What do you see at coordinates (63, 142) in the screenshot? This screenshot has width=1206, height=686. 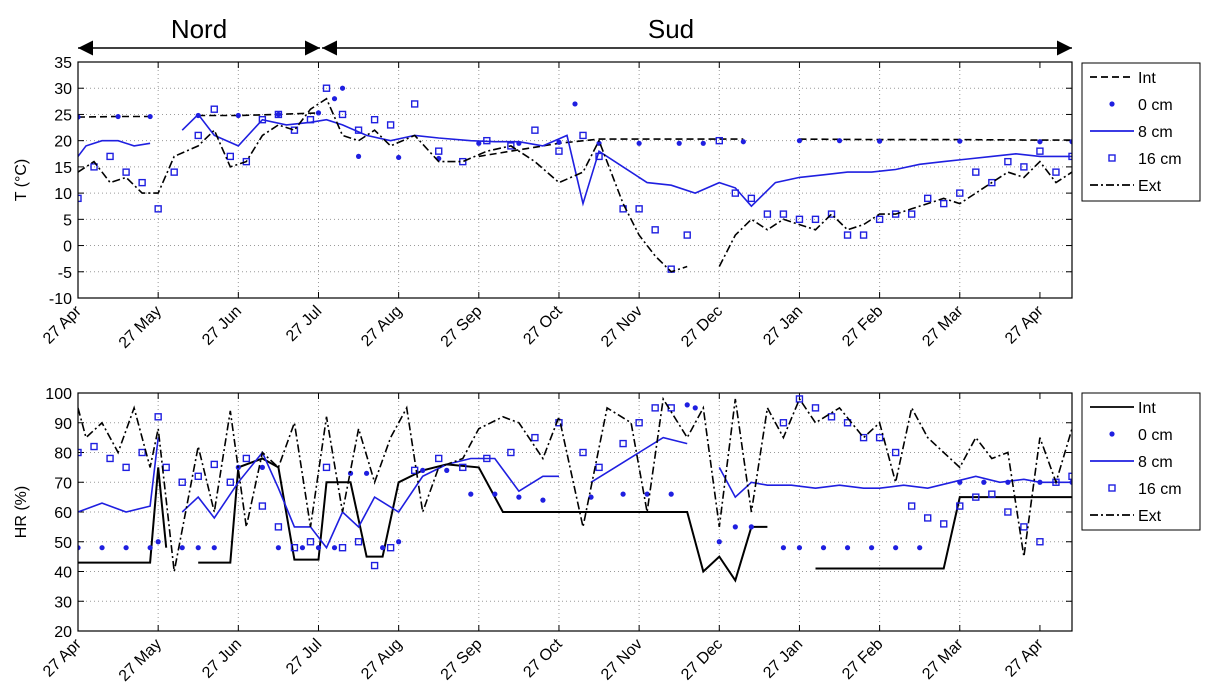 I see `y-tick-label: 20` at bounding box center [63, 142].